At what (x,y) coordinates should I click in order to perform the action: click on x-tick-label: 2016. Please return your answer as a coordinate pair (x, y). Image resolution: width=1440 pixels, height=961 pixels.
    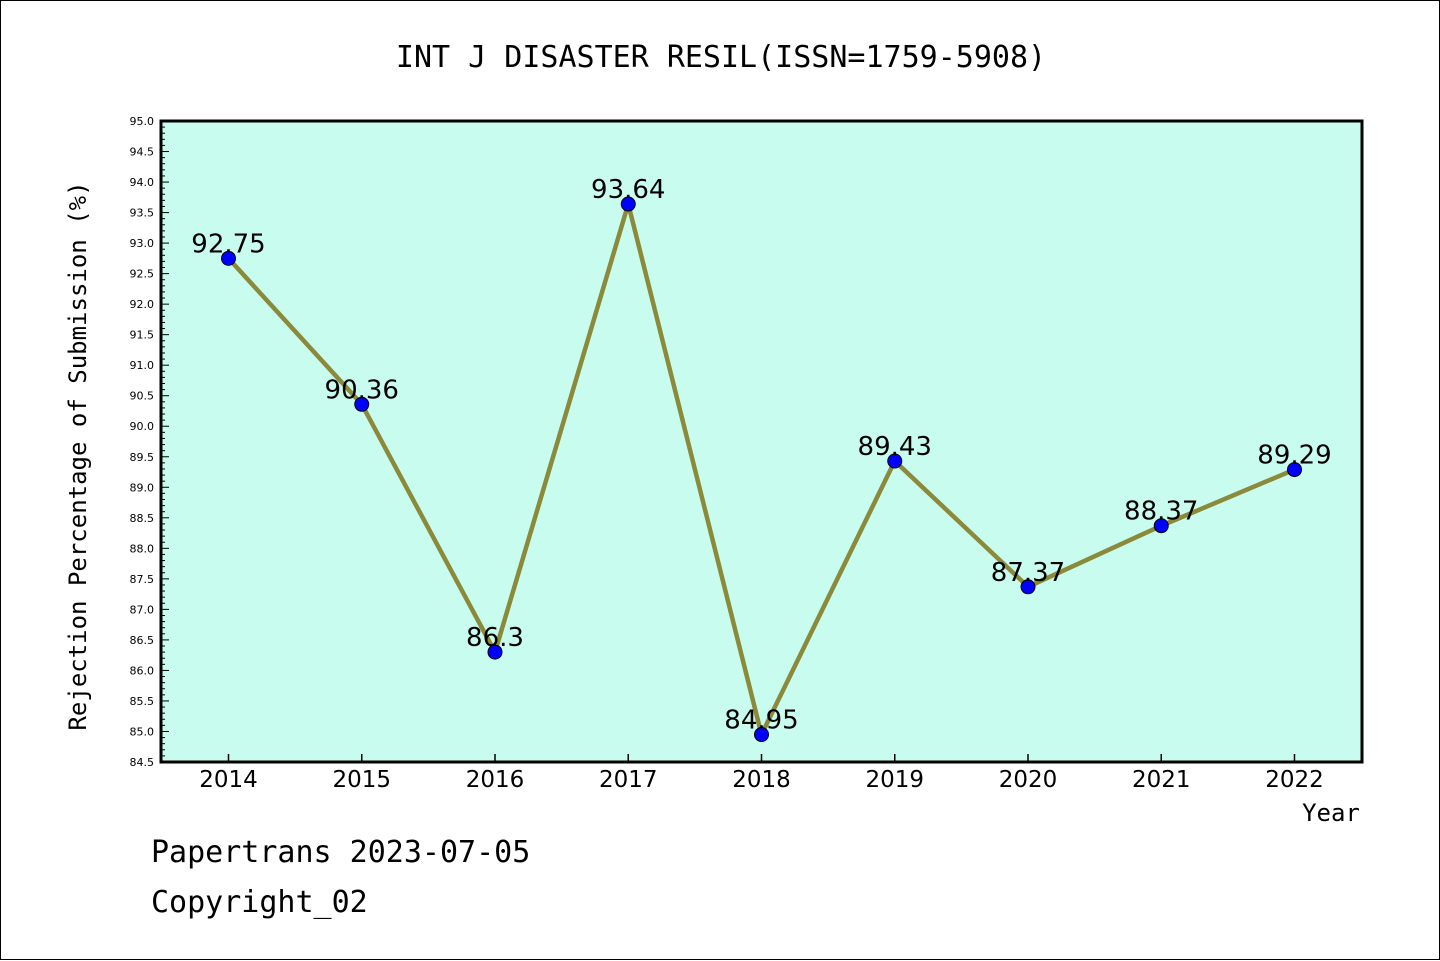
    Looking at the image, I should click on (495, 780).